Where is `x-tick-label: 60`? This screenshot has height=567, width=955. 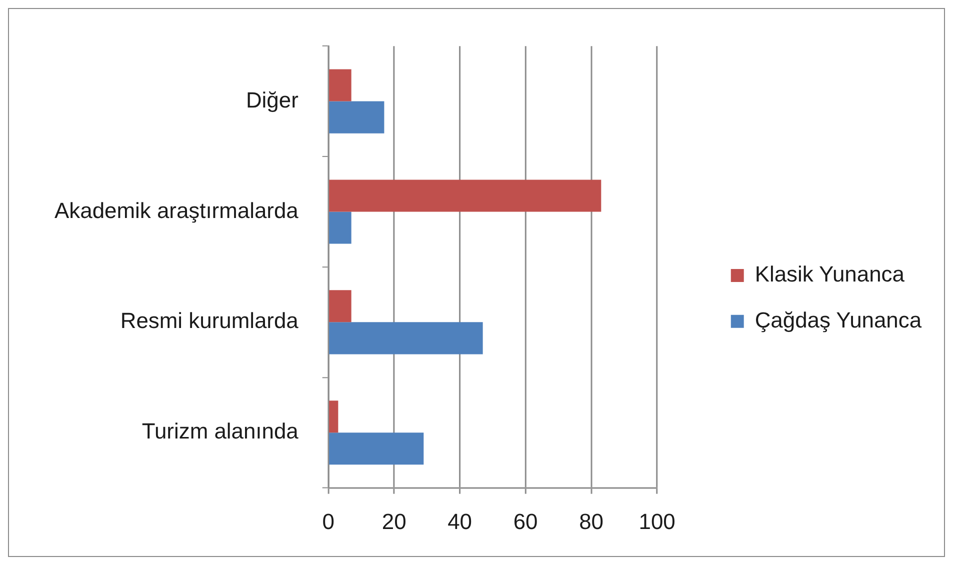
x-tick-label: 60 is located at coordinates (525, 521).